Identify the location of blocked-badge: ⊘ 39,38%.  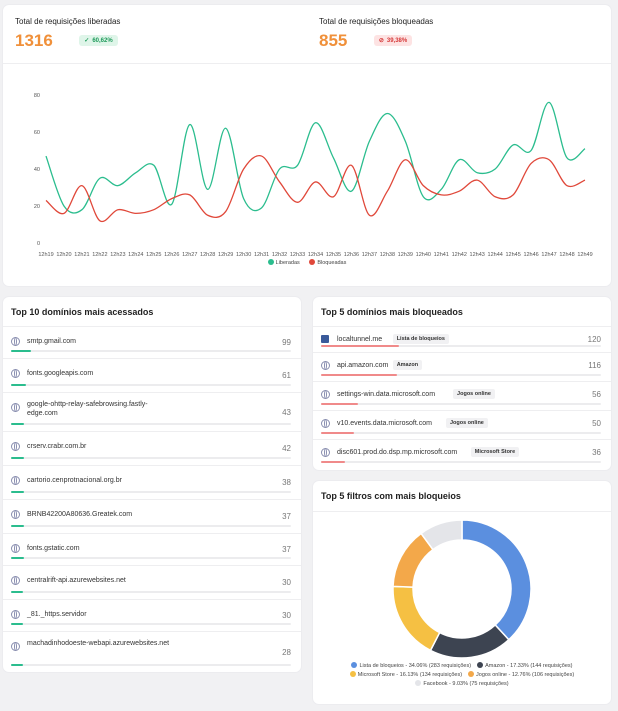
(393, 40).